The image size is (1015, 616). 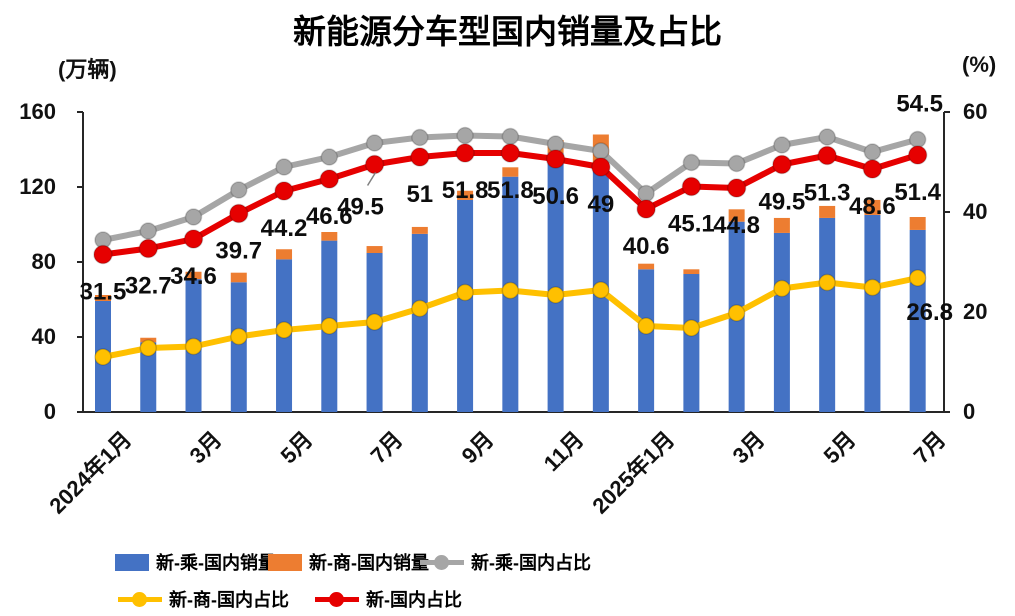 I want to click on data-label-total-share: 51.3, so click(x=827, y=193).